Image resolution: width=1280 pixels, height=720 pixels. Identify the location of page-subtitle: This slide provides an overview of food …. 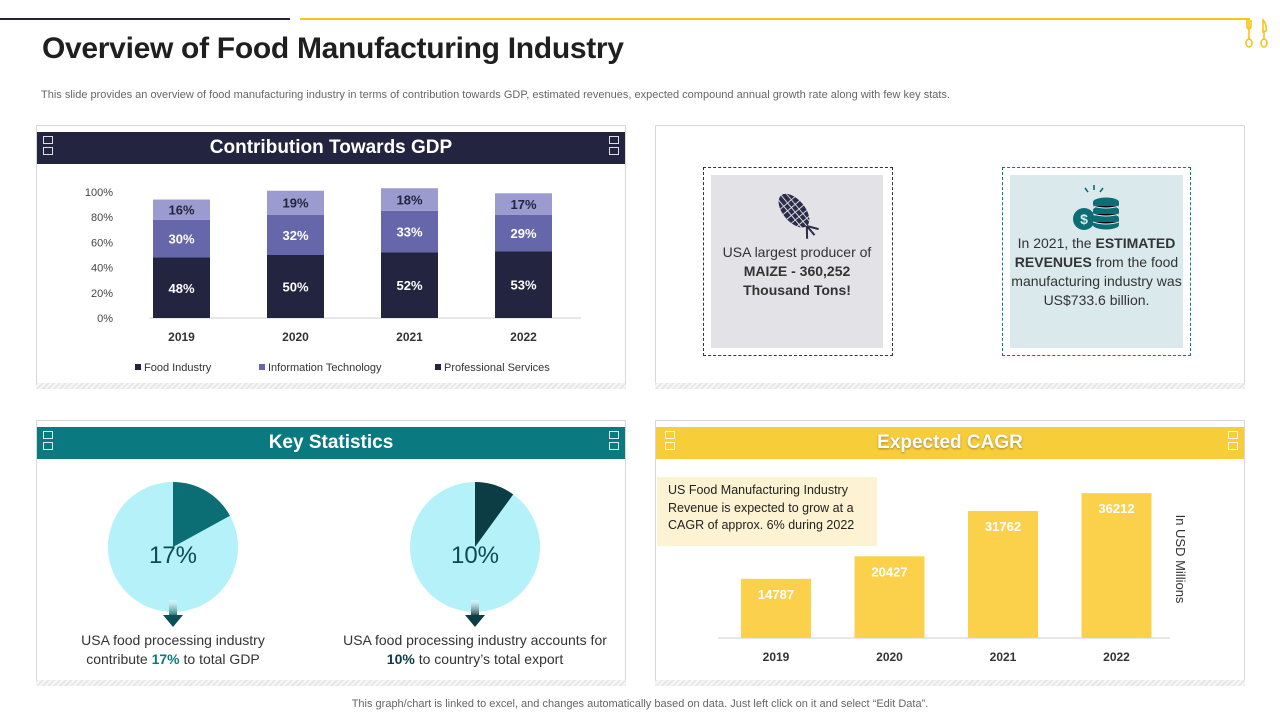
(495, 95).